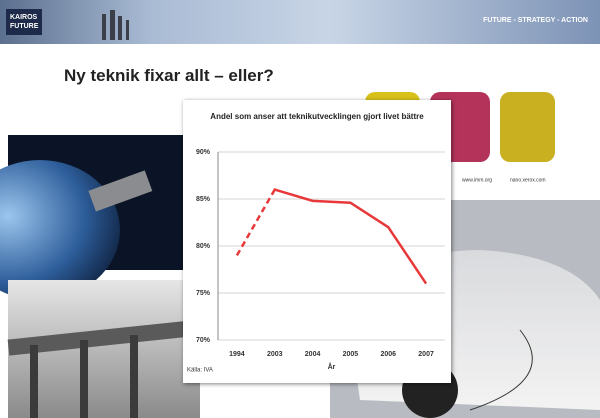 This screenshot has width=600, height=418. What do you see at coordinates (275, 354) in the screenshot?
I see `x-tick-label: 2003` at bounding box center [275, 354].